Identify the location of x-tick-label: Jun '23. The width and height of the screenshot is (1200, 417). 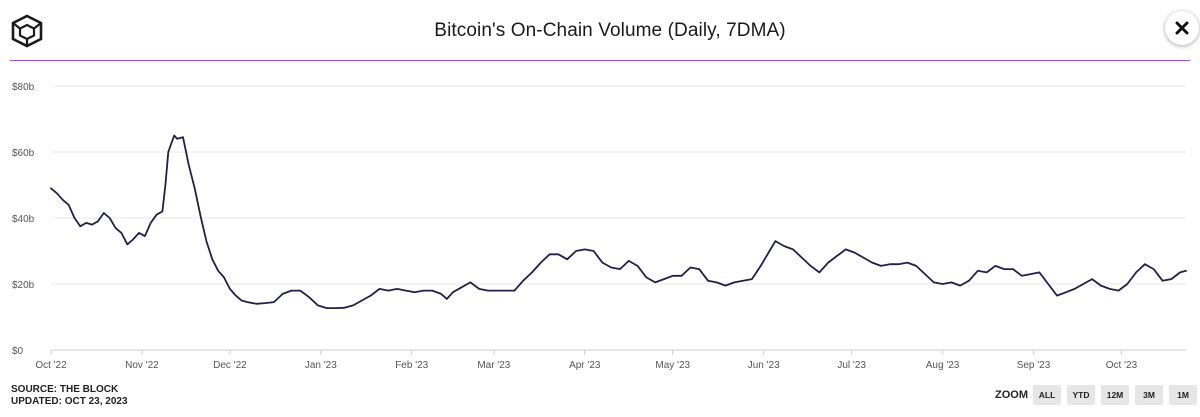
(764, 365).